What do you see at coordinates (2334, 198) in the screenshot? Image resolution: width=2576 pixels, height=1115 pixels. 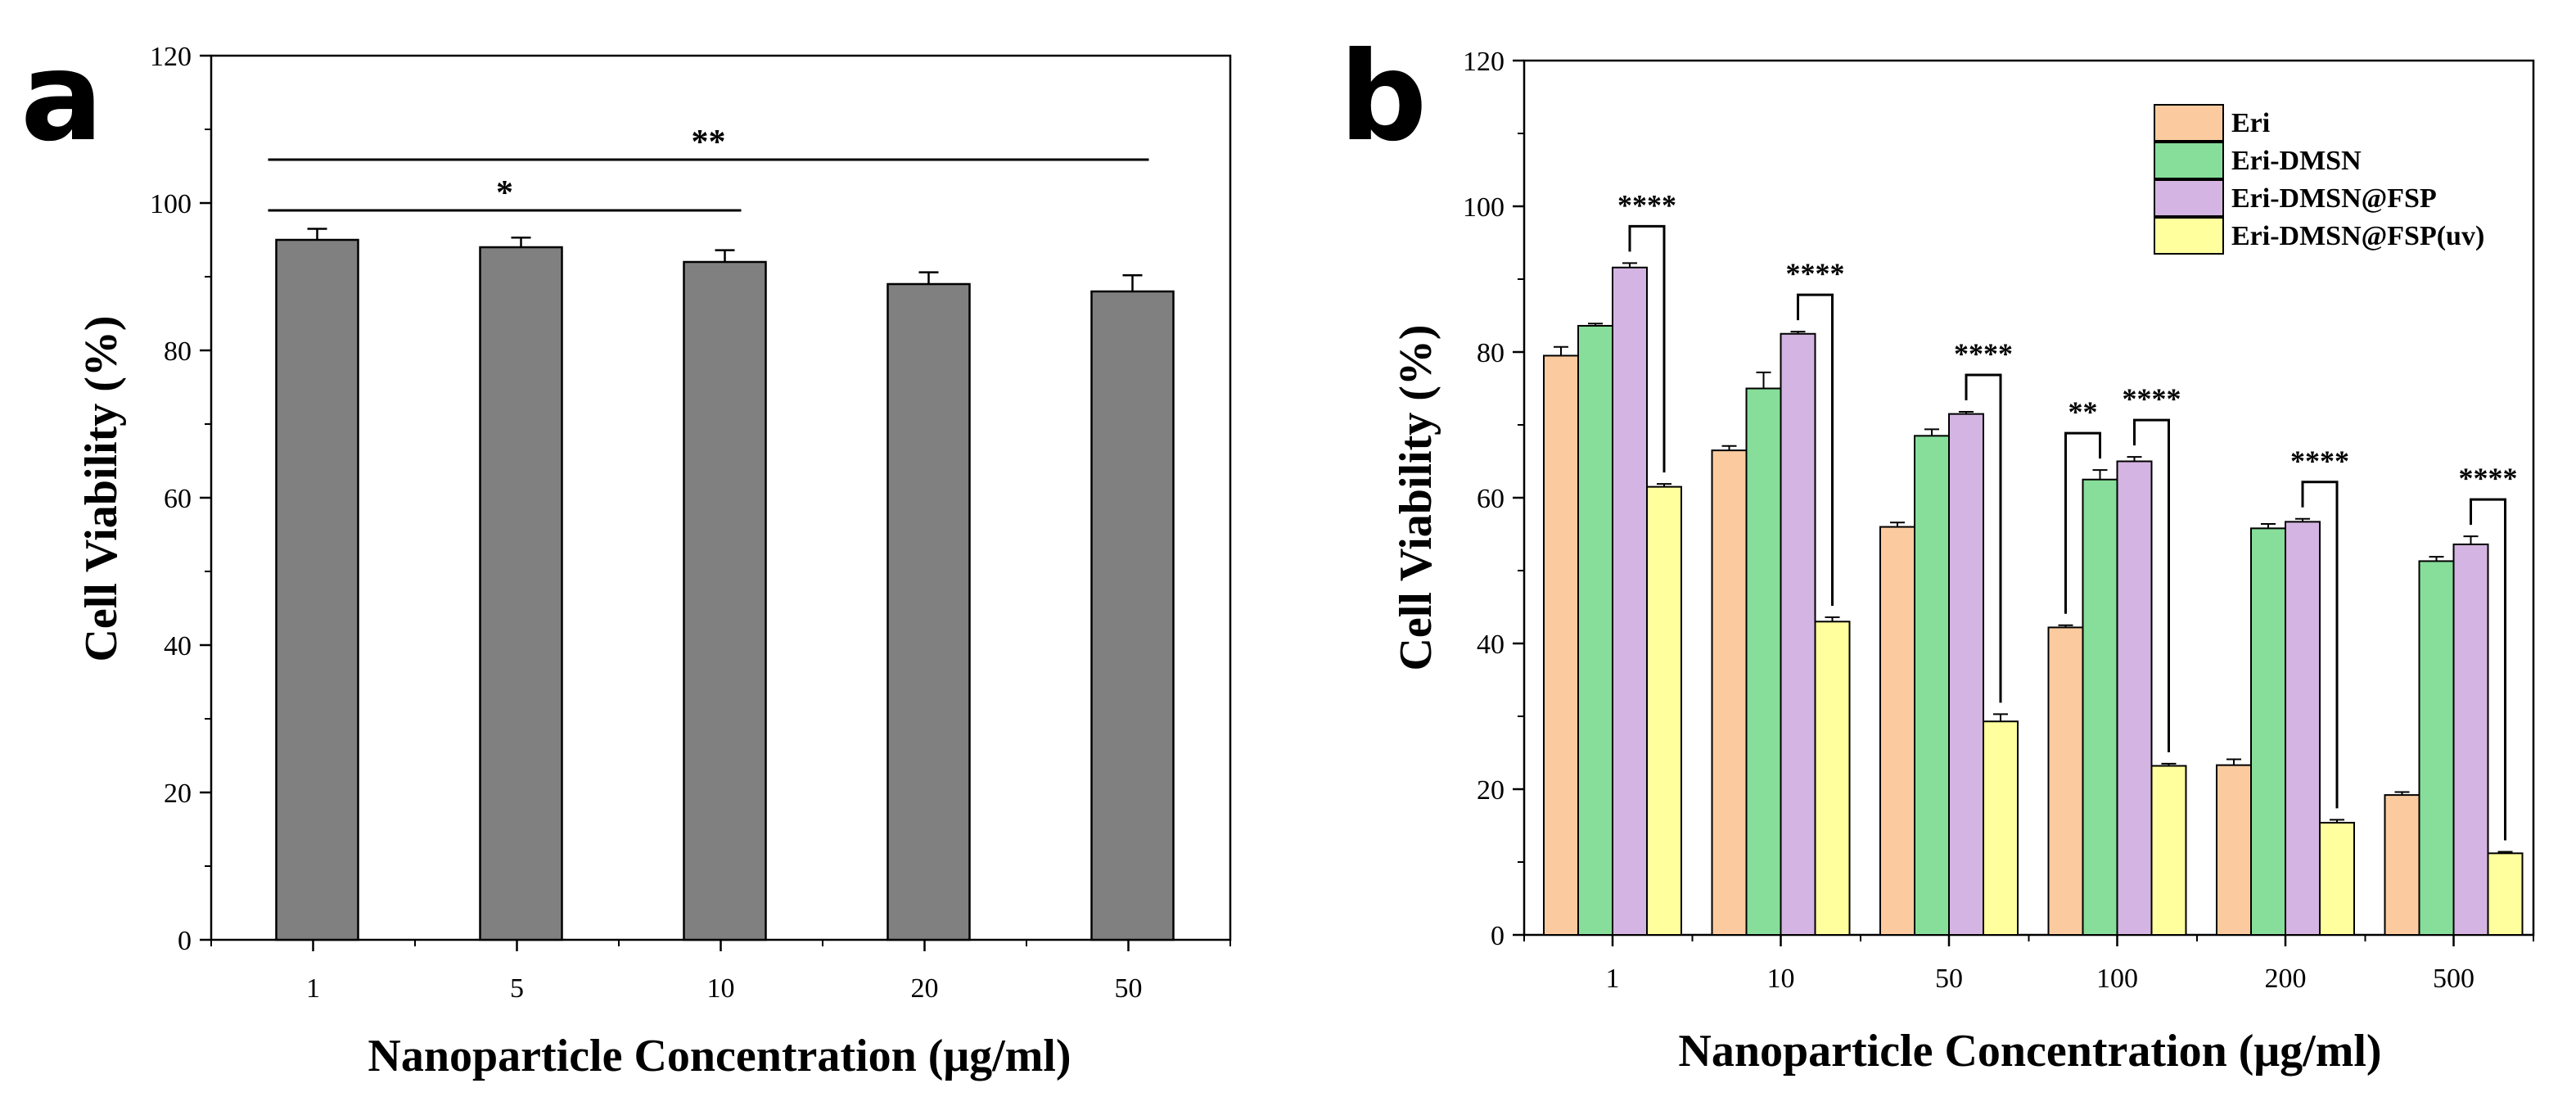 I see `chart-b-legend-label: Eri-DMSN@FSP` at bounding box center [2334, 198].